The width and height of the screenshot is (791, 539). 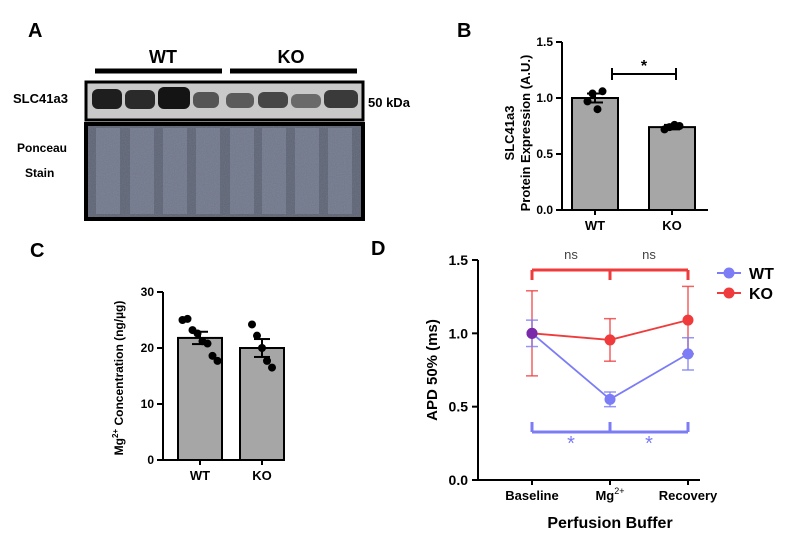 I want to click on ponceau-label-line2: Stain, so click(x=39, y=173).